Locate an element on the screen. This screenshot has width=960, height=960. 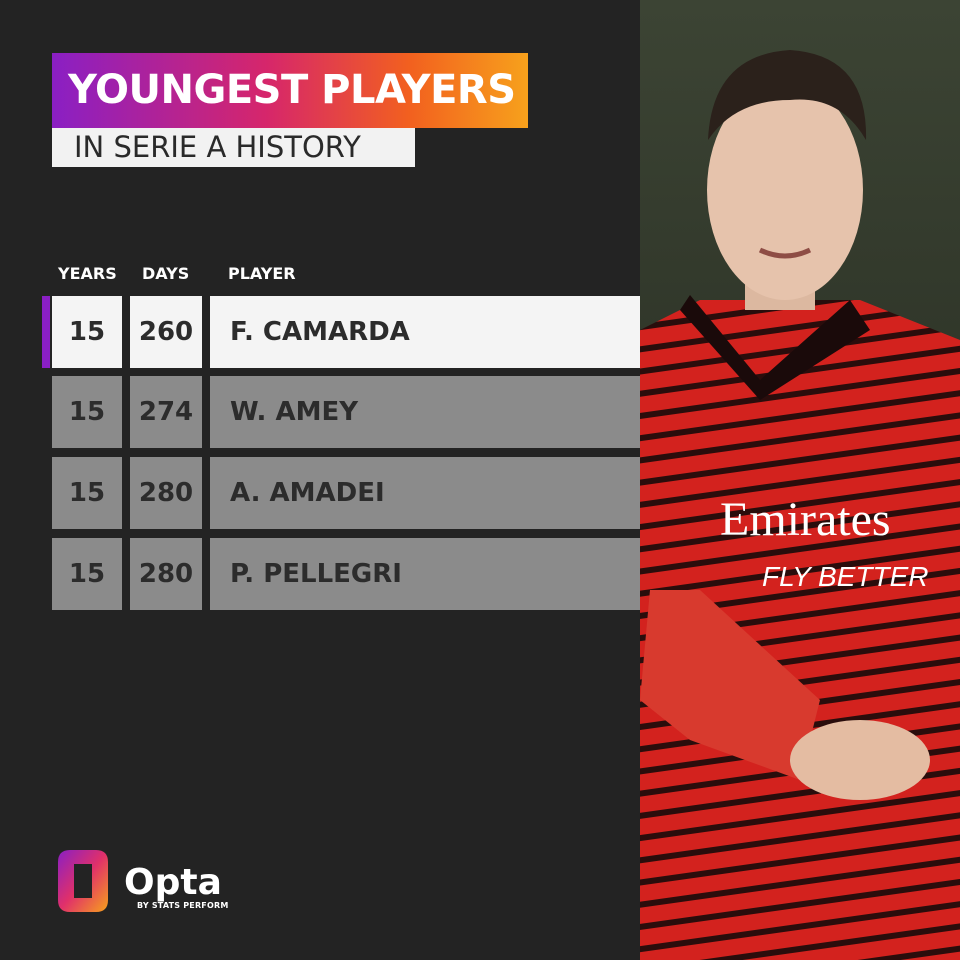
player-cell: A. AMADEI is located at coordinates (425, 493).